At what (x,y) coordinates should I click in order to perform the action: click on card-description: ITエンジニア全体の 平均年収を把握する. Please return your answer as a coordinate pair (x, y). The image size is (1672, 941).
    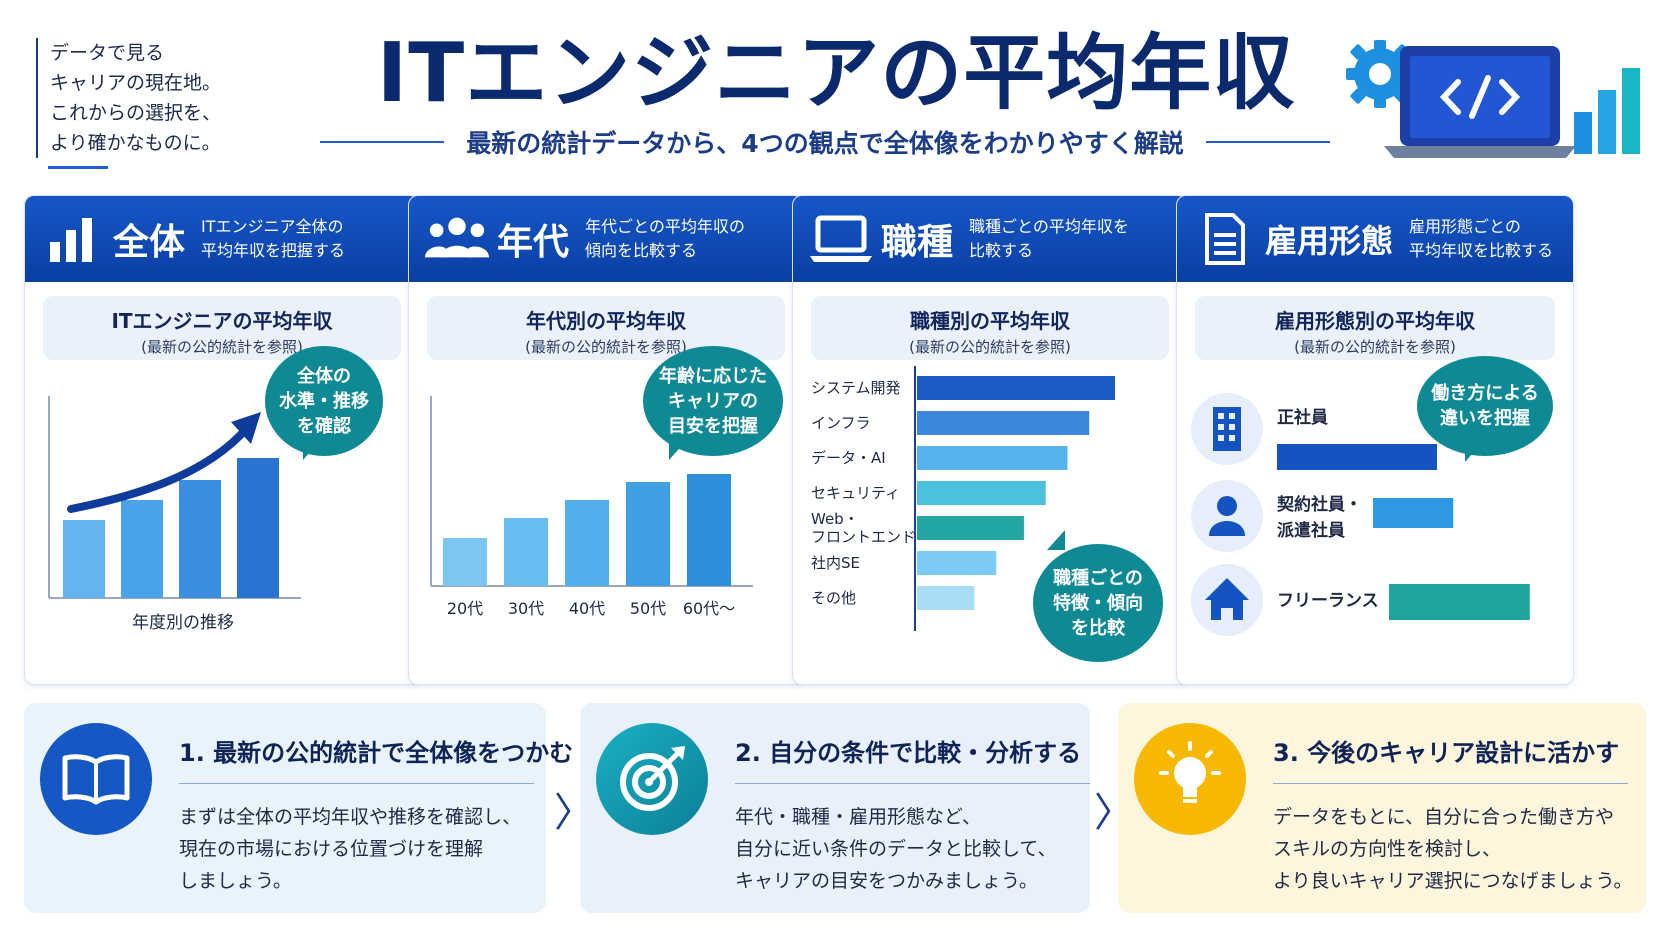
    Looking at the image, I should click on (273, 239).